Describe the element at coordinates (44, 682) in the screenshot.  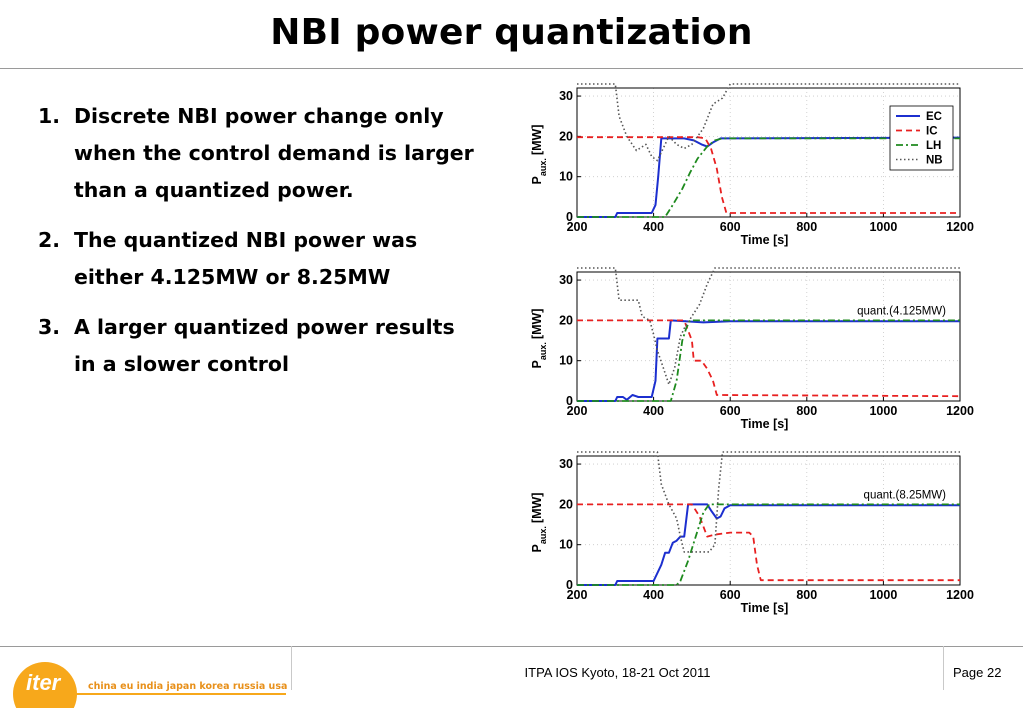
I see `logo-word: iter` at that location.